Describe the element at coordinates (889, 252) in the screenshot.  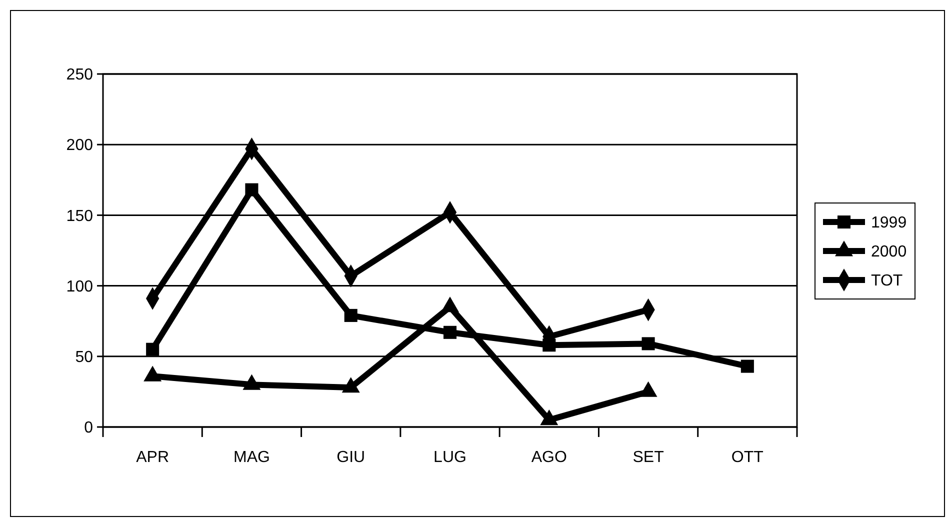
I see `legend-label: 2000` at that location.